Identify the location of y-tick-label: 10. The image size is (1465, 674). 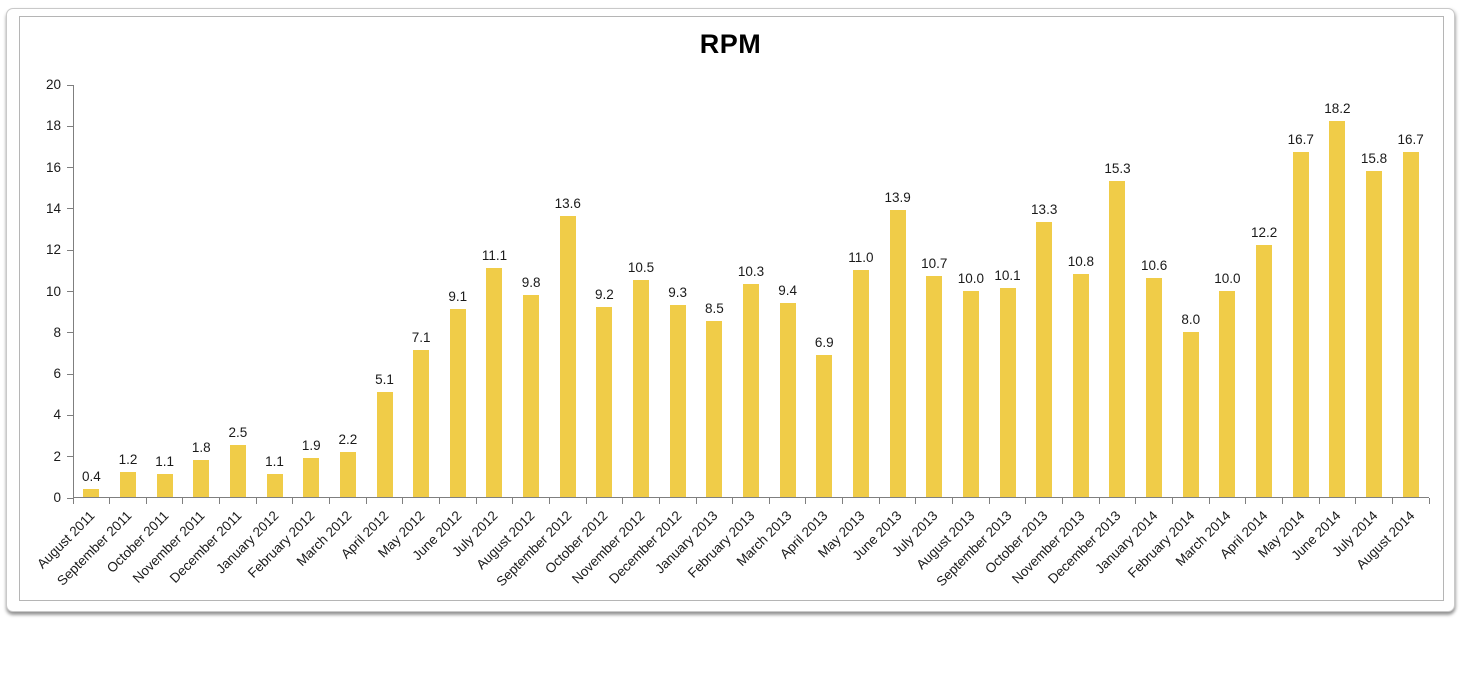
(53, 291).